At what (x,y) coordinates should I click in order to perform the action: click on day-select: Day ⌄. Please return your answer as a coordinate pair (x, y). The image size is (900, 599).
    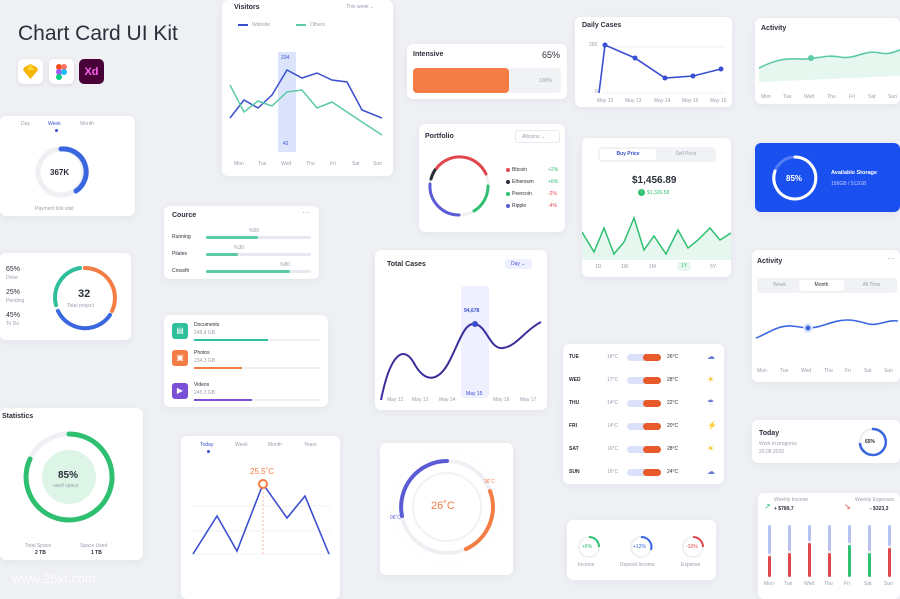
    Looking at the image, I should click on (518, 264).